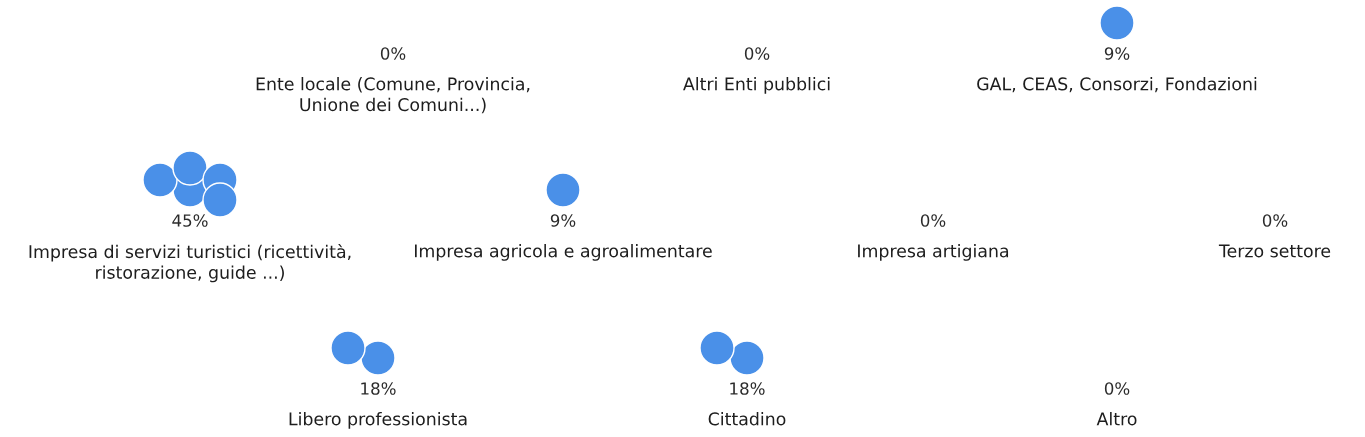 This screenshot has height=437, width=1365. Describe the element at coordinates (1116, 419) in the screenshot. I see `category-label: Altro` at that location.